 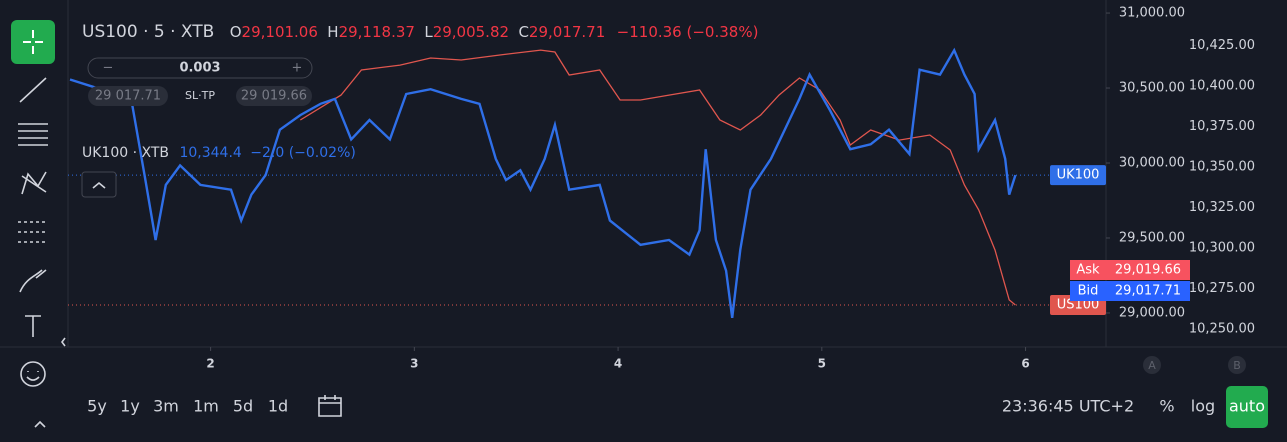 I want to click on ask-price: 29,019.66, so click(x=1148, y=270).